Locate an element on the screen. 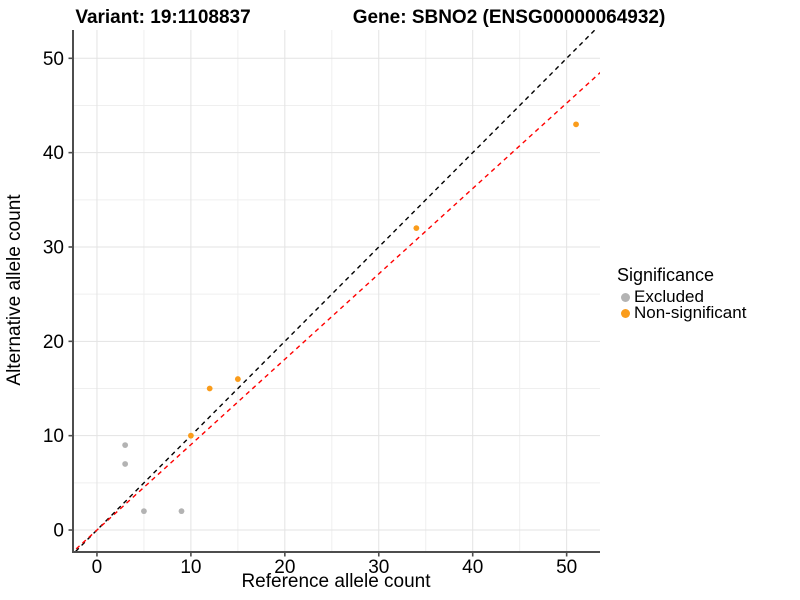  y-tick-label: 50 is located at coordinates (53, 59).